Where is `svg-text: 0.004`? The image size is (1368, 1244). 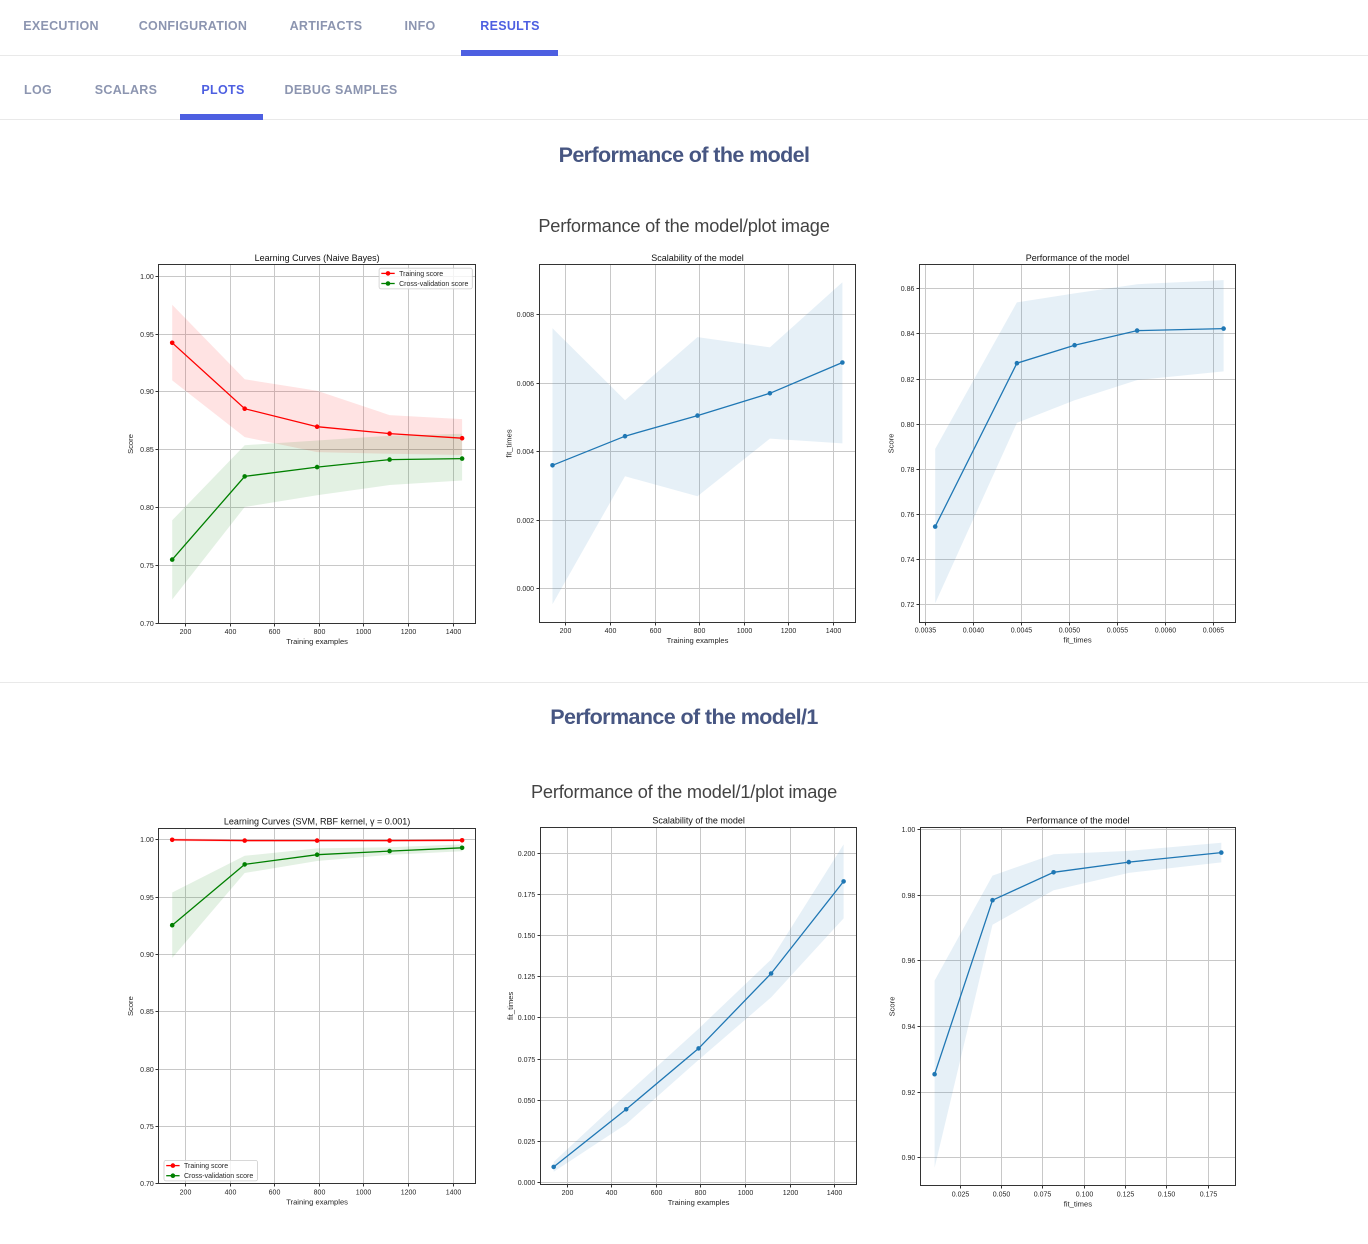
svg-text: 0.004 is located at coordinates (526, 452).